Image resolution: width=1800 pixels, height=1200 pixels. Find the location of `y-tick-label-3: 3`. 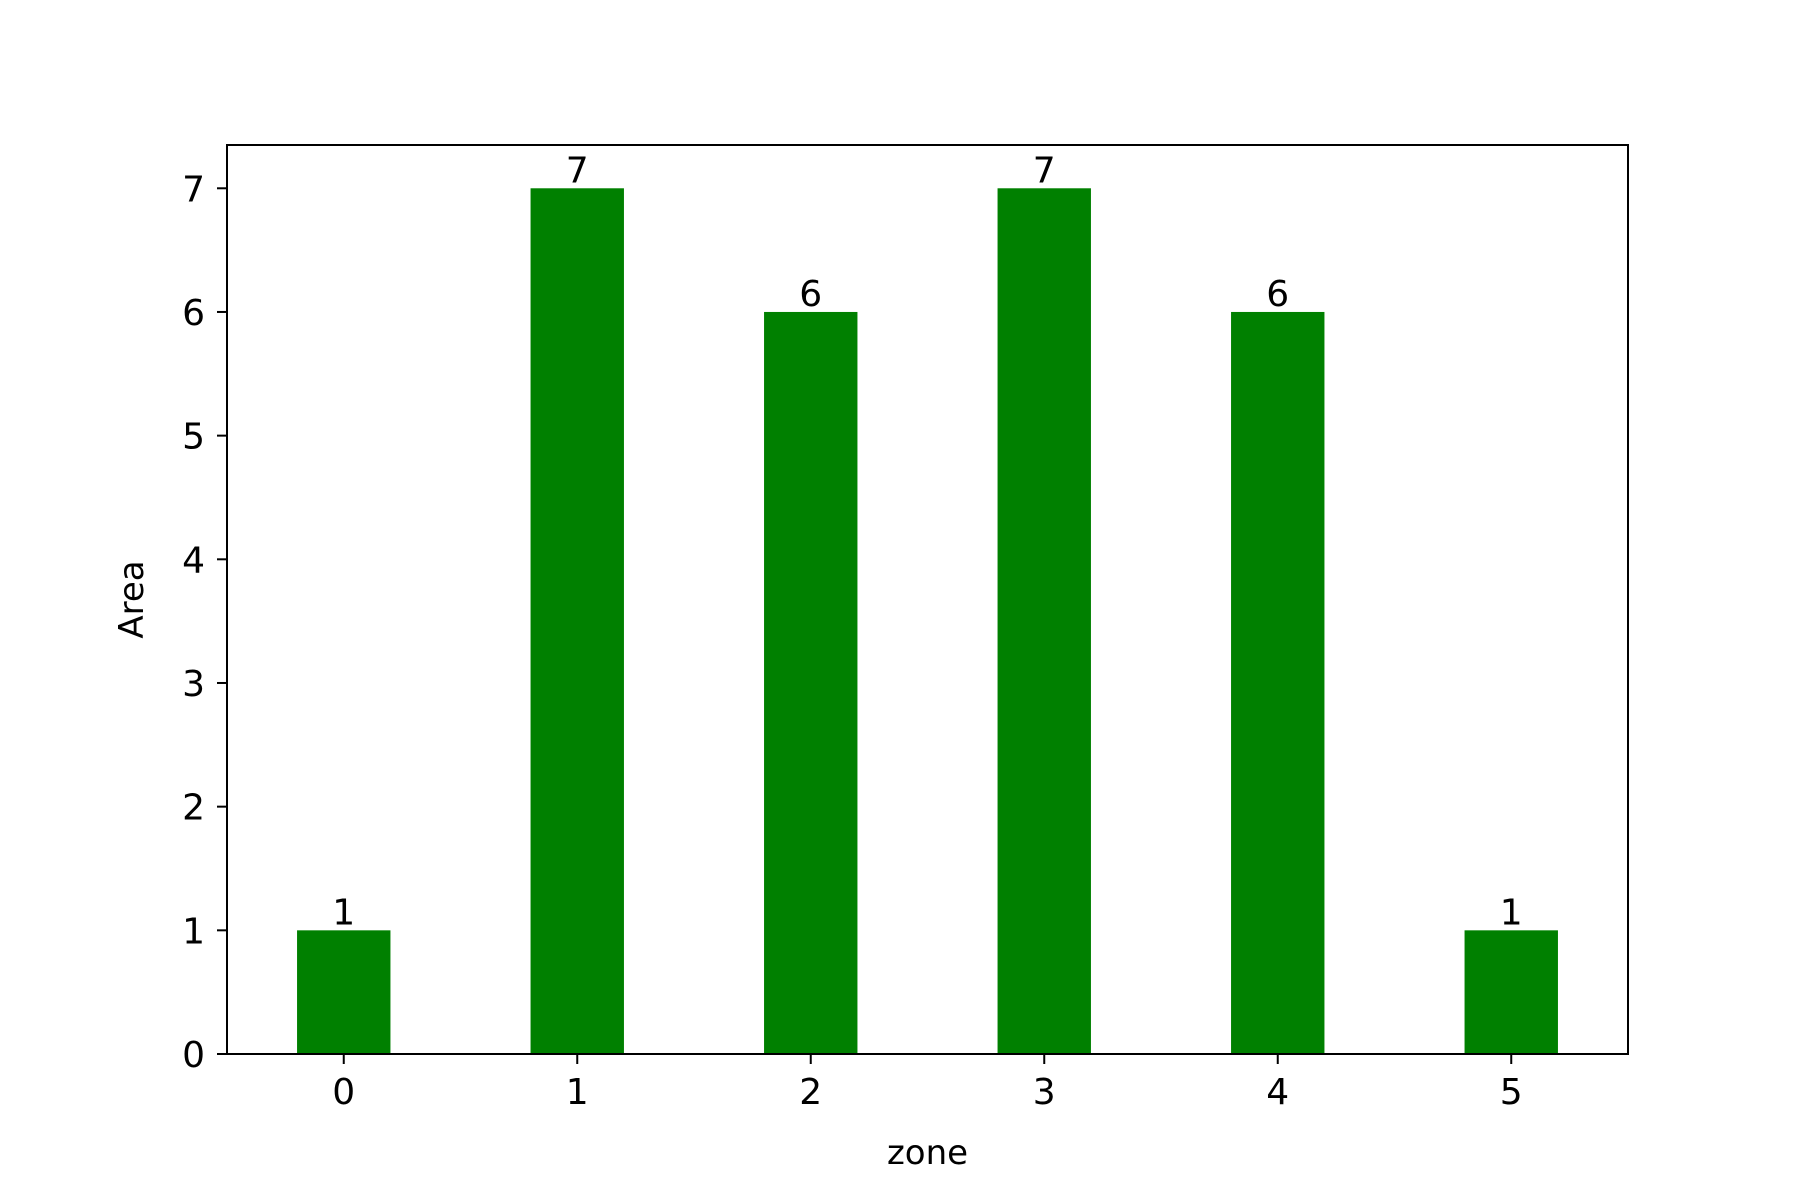

y-tick-label-3: 3 is located at coordinates (193, 684).